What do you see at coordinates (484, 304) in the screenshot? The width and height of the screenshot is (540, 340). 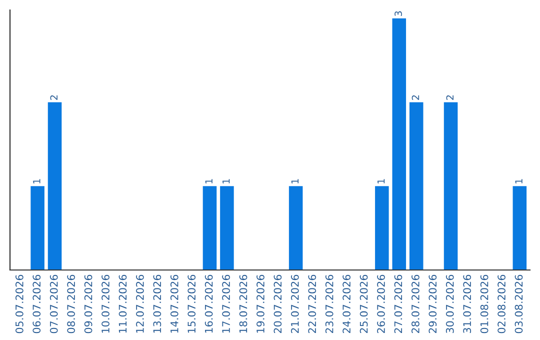 I see `x-tick-label: 01.08.2026` at bounding box center [484, 304].